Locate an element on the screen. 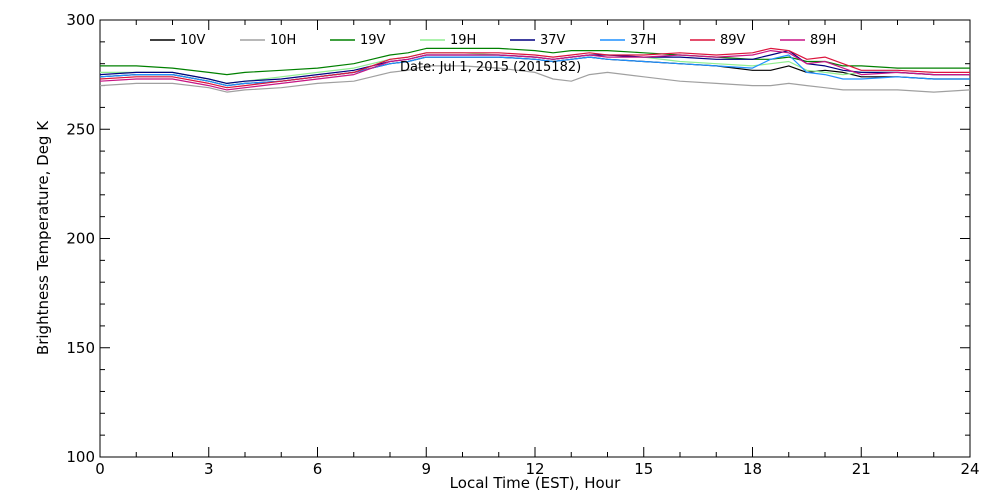  legend-item-19h: 19H is located at coordinates (448, 40).